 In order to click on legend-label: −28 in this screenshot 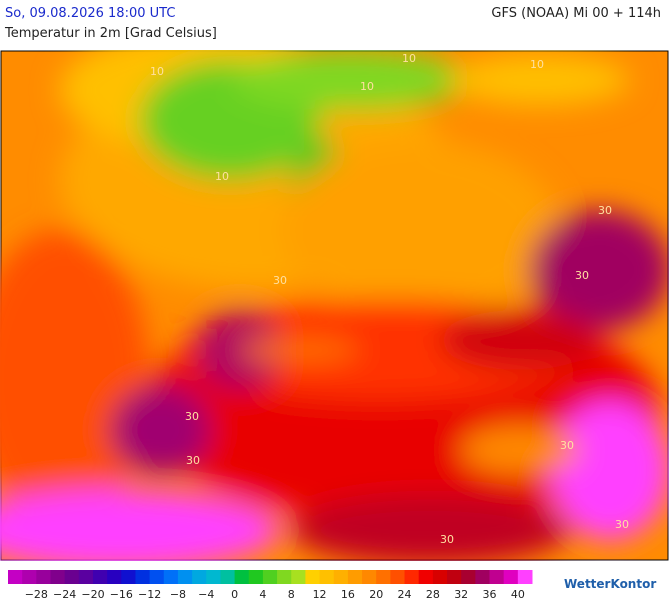, I will do `click(36, 594)`.